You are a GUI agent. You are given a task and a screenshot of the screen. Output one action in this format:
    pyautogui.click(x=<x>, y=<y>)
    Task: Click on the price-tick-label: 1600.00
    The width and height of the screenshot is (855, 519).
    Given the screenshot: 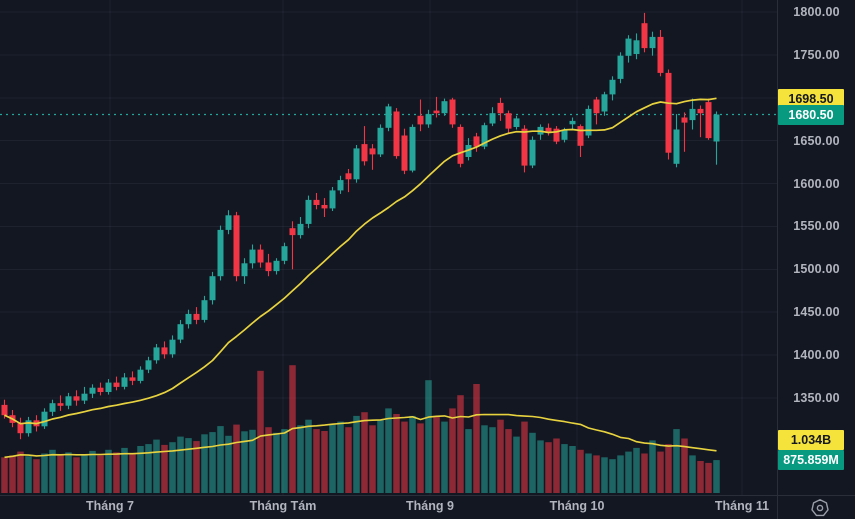 What is the action you would take?
    pyautogui.click(x=816, y=183)
    